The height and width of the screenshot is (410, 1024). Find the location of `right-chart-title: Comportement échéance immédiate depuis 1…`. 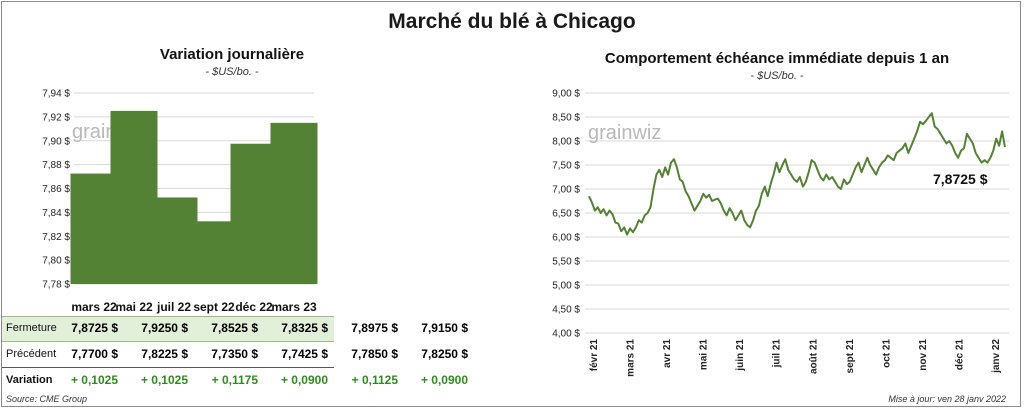

right-chart-title: Comportement échéance immédiate depuis 1… is located at coordinates (777, 58).